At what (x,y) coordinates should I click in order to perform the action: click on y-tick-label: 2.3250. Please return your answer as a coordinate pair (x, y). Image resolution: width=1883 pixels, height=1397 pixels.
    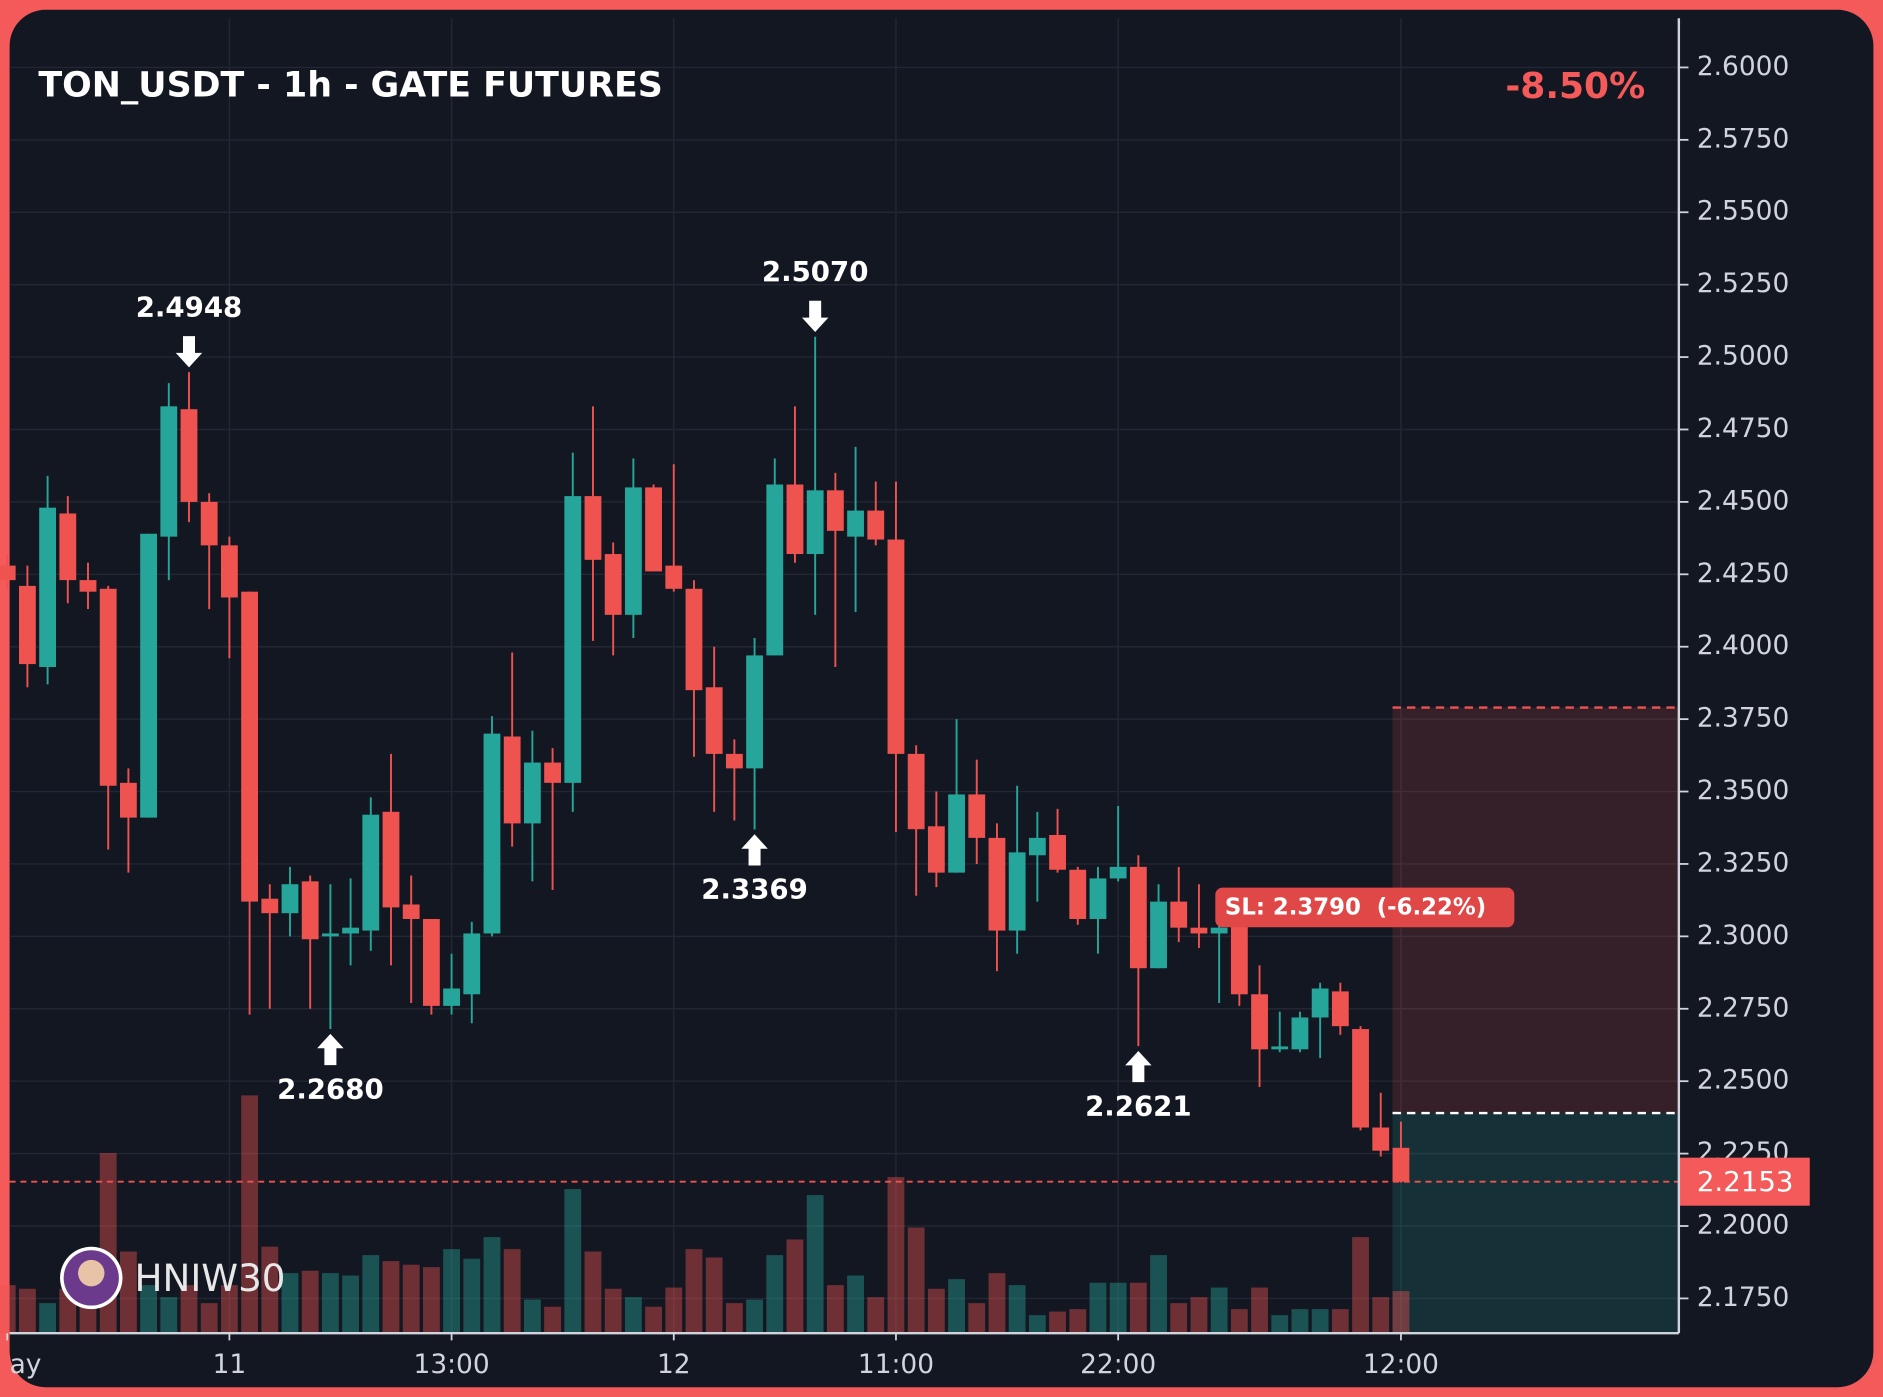
    Looking at the image, I should click on (1743, 862).